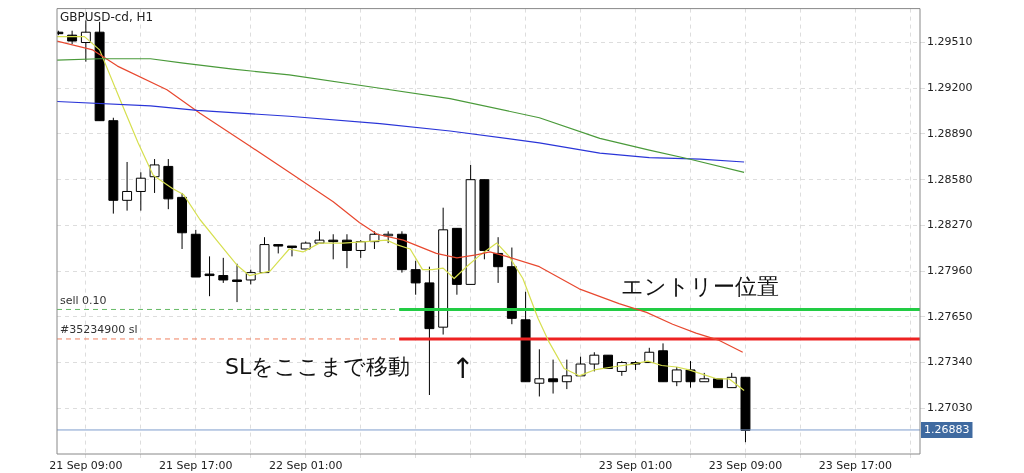 The image size is (1024, 473). Describe the element at coordinates (196, 466) in the screenshot. I see `x-tick-label: 21 Sep 17:00` at that location.